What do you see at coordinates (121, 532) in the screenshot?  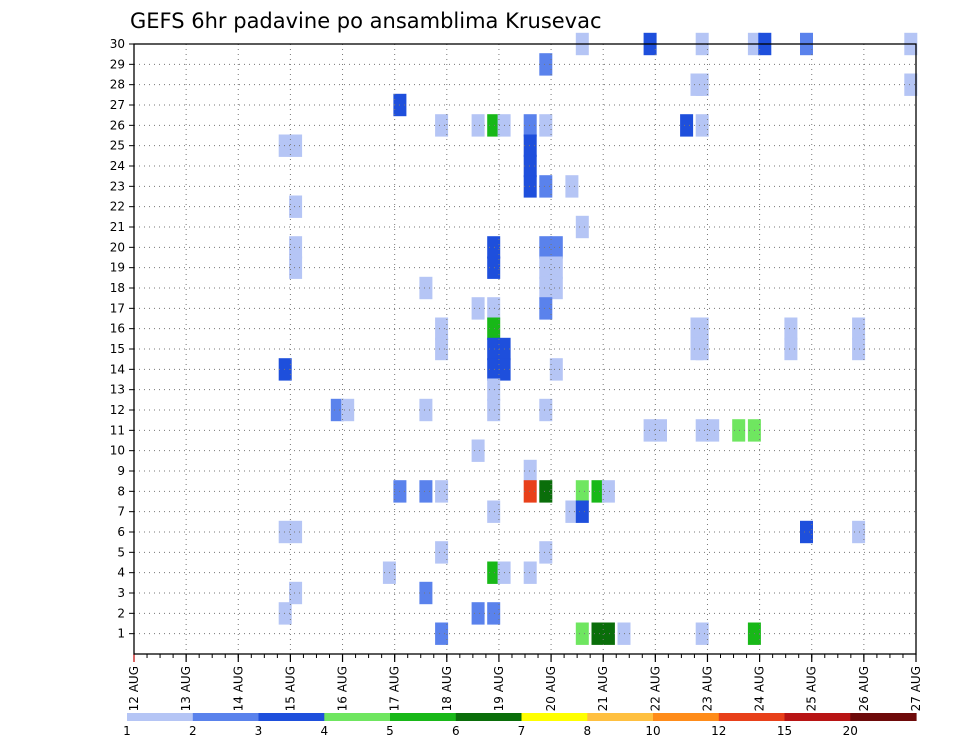 I see `y-tick-label: 6` at bounding box center [121, 532].